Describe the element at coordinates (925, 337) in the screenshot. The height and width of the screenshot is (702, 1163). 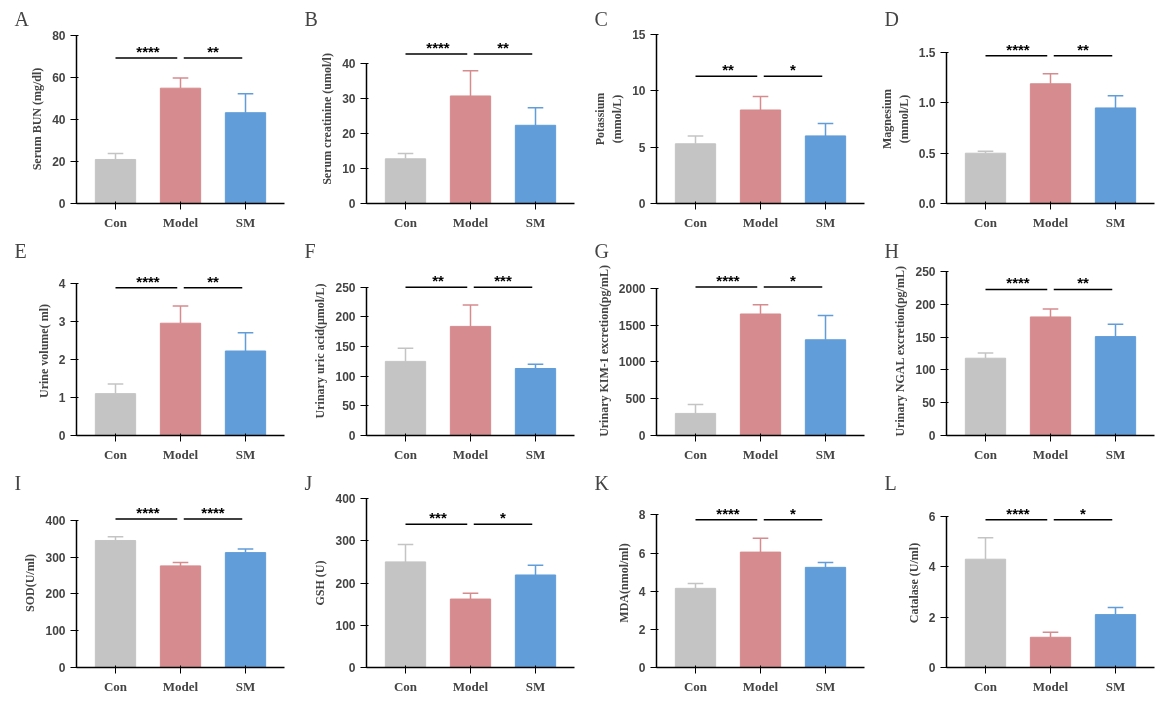
I see `y-tick-label: 150` at that location.